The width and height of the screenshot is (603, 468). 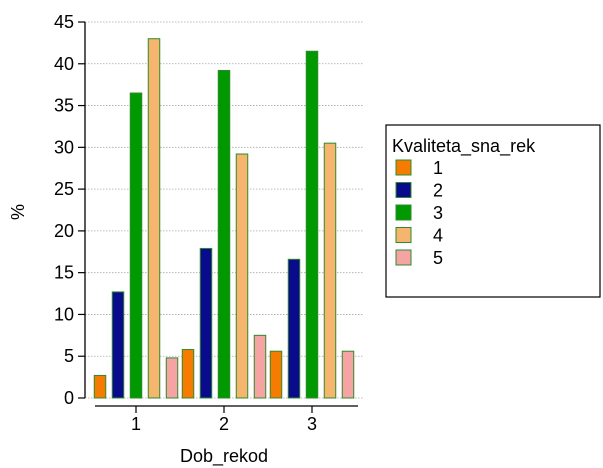 What do you see at coordinates (64, 231) in the screenshot?
I see `y-tick-label: 20` at bounding box center [64, 231].